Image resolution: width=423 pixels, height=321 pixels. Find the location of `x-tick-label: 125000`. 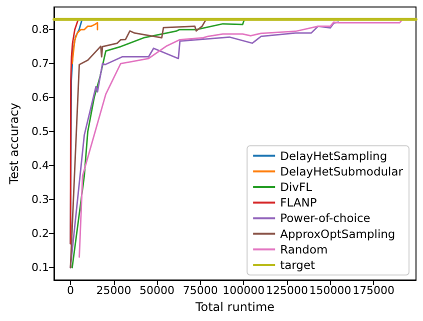

x-tick-label: 125000 is located at coordinates (287, 290).